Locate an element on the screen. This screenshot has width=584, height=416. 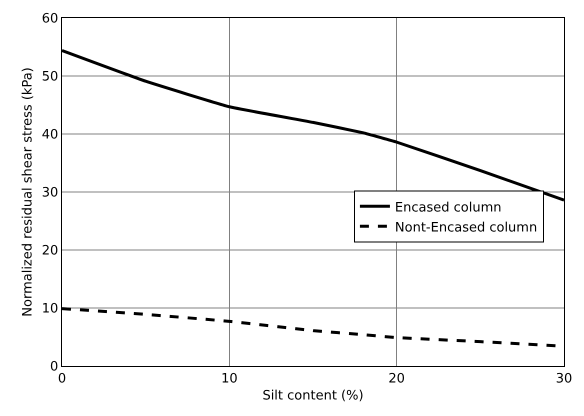
x-tick-label: 20 is located at coordinates (396, 379).